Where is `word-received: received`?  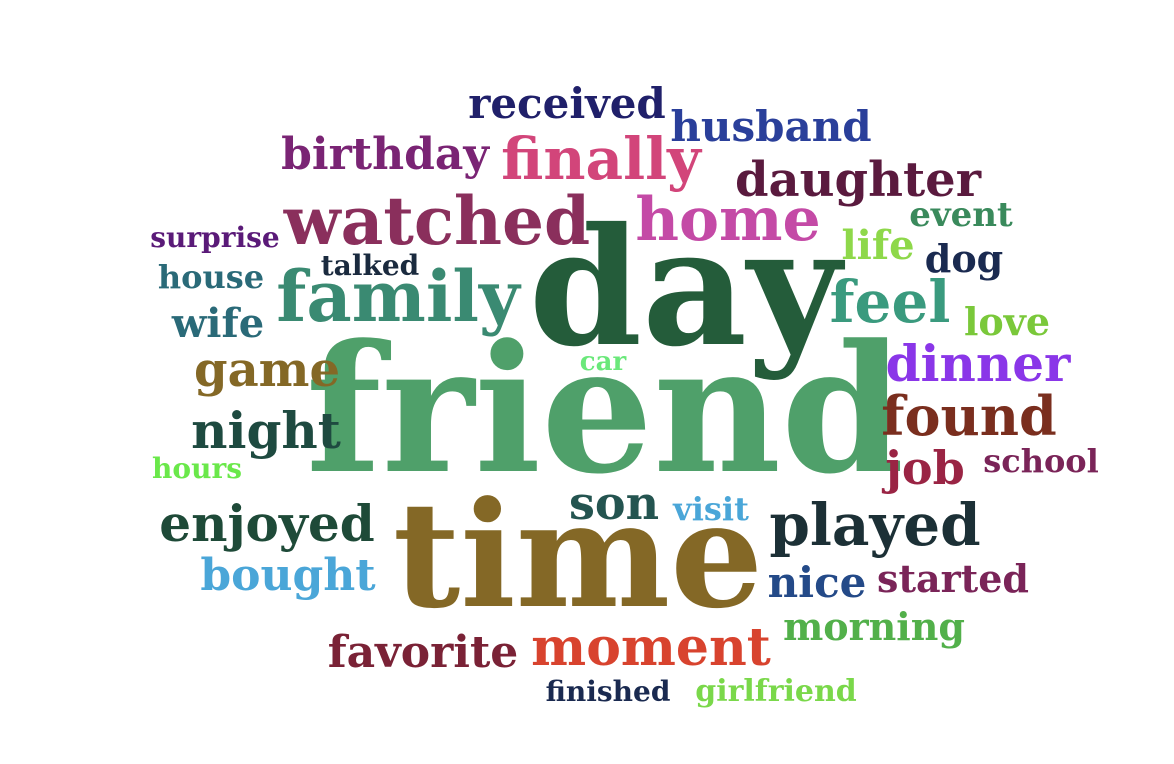
word-received: received is located at coordinates (567, 103).